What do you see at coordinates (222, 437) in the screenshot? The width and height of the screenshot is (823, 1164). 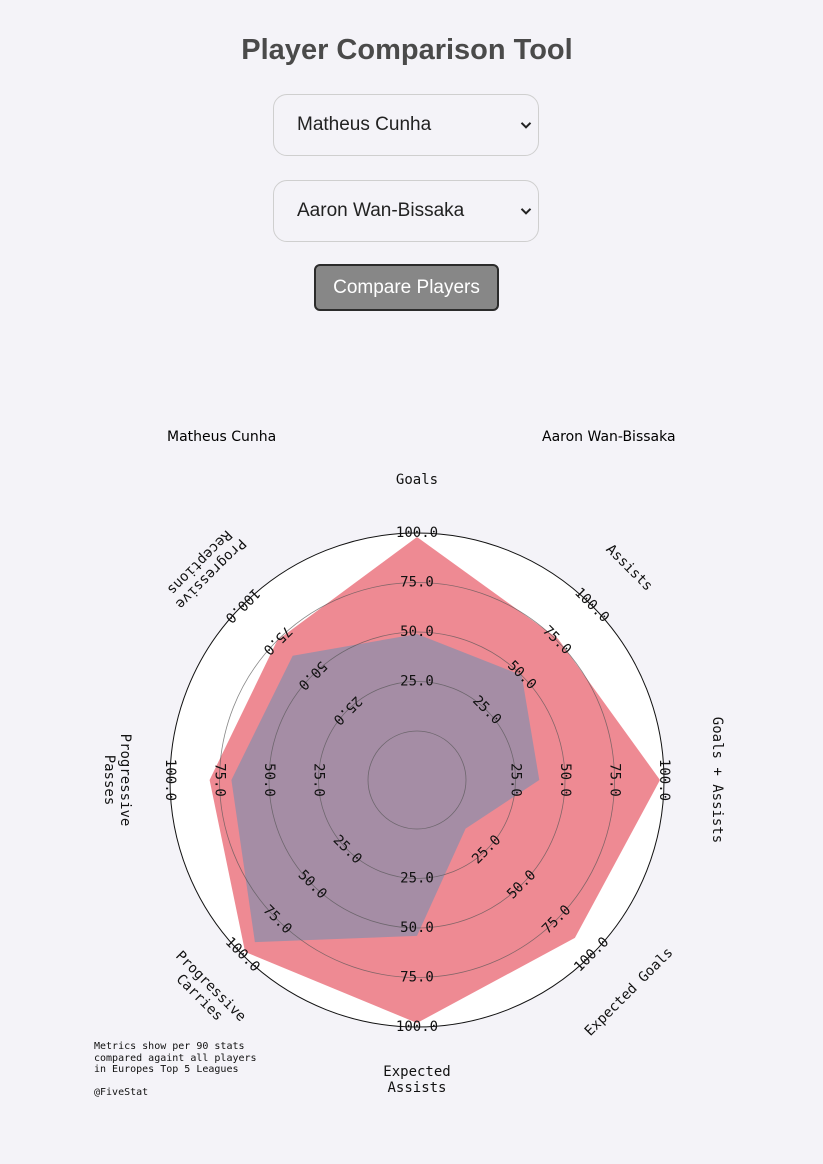 I see `legend-series-1: Matheus Cunha` at bounding box center [222, 437].